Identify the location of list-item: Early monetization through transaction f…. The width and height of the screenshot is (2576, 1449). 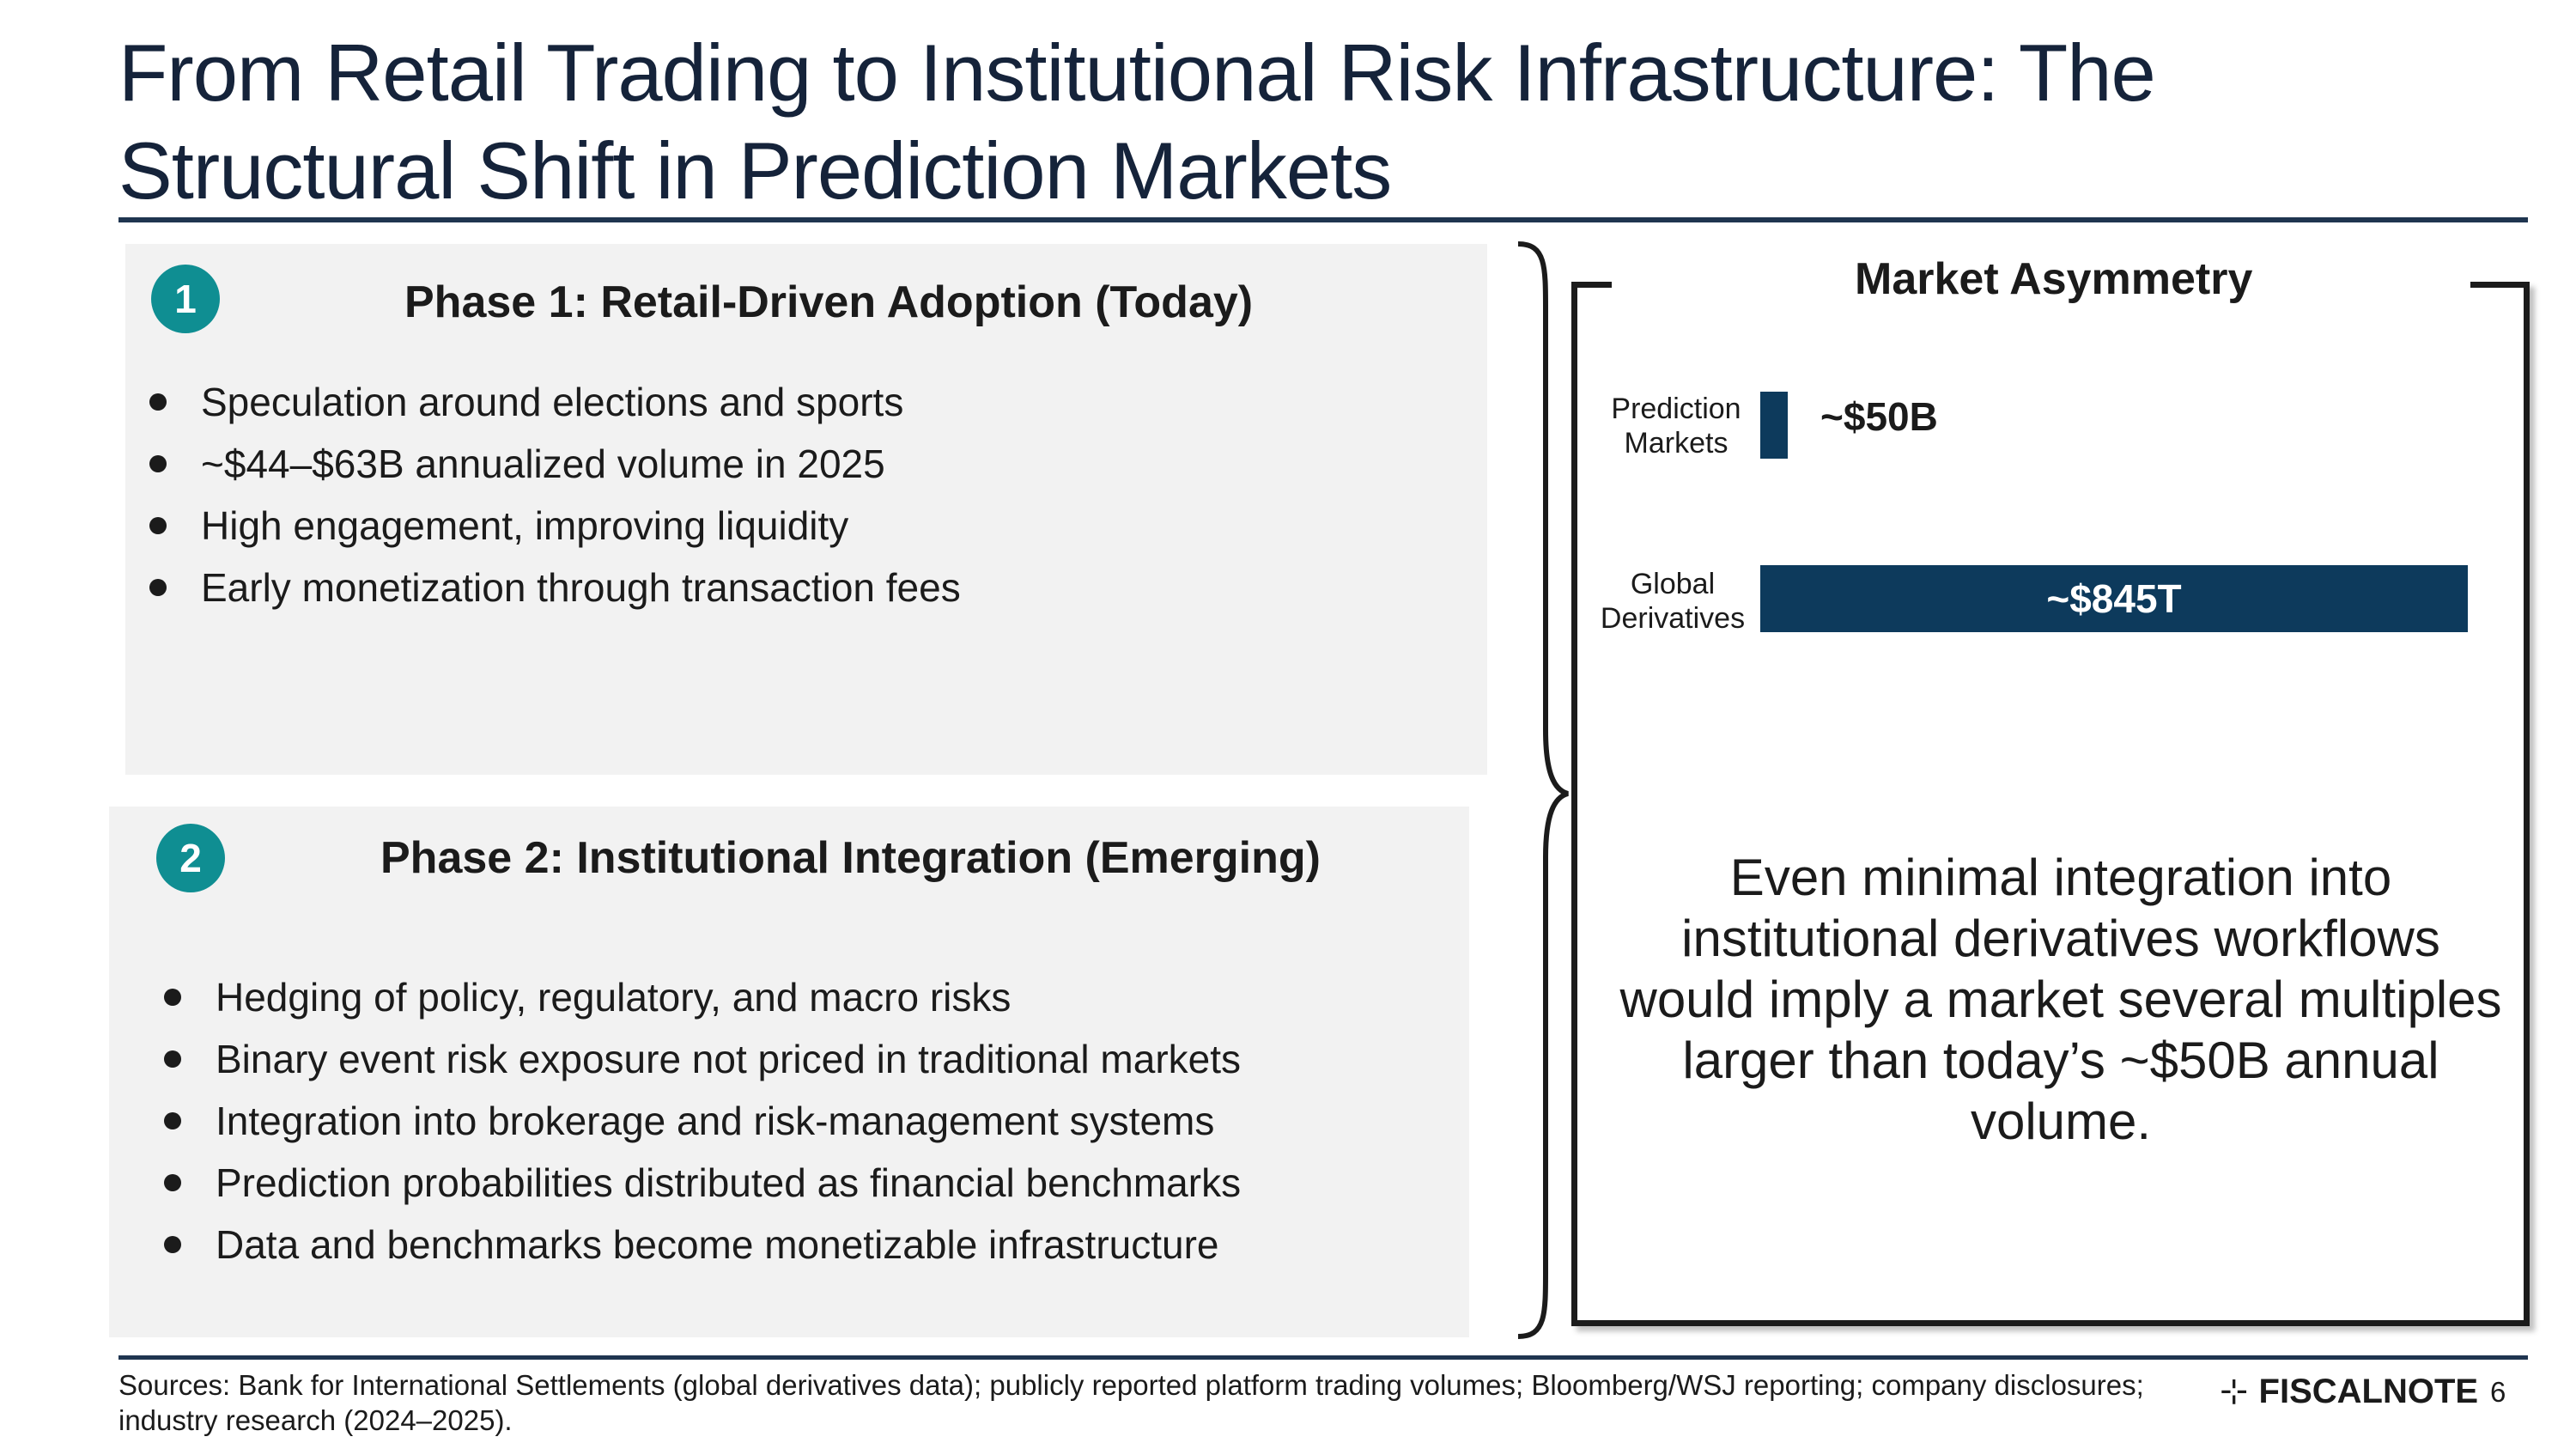
(552, 587).